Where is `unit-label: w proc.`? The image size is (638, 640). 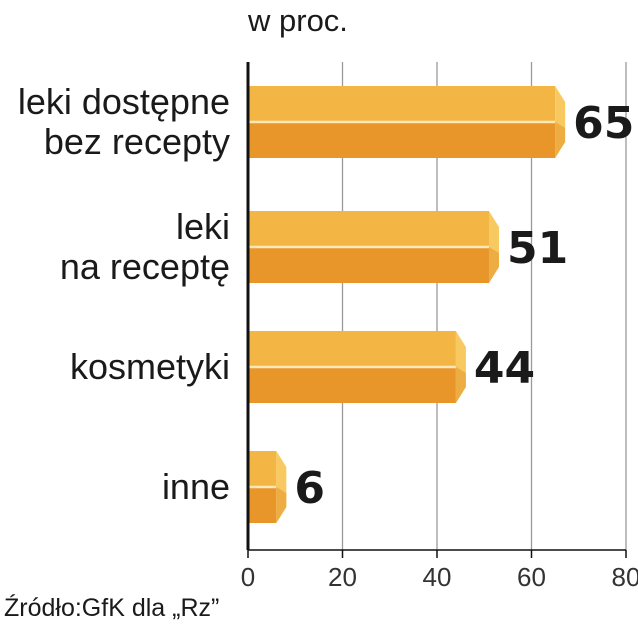 unit-label: w proc. is located at coordinates (297, 20).